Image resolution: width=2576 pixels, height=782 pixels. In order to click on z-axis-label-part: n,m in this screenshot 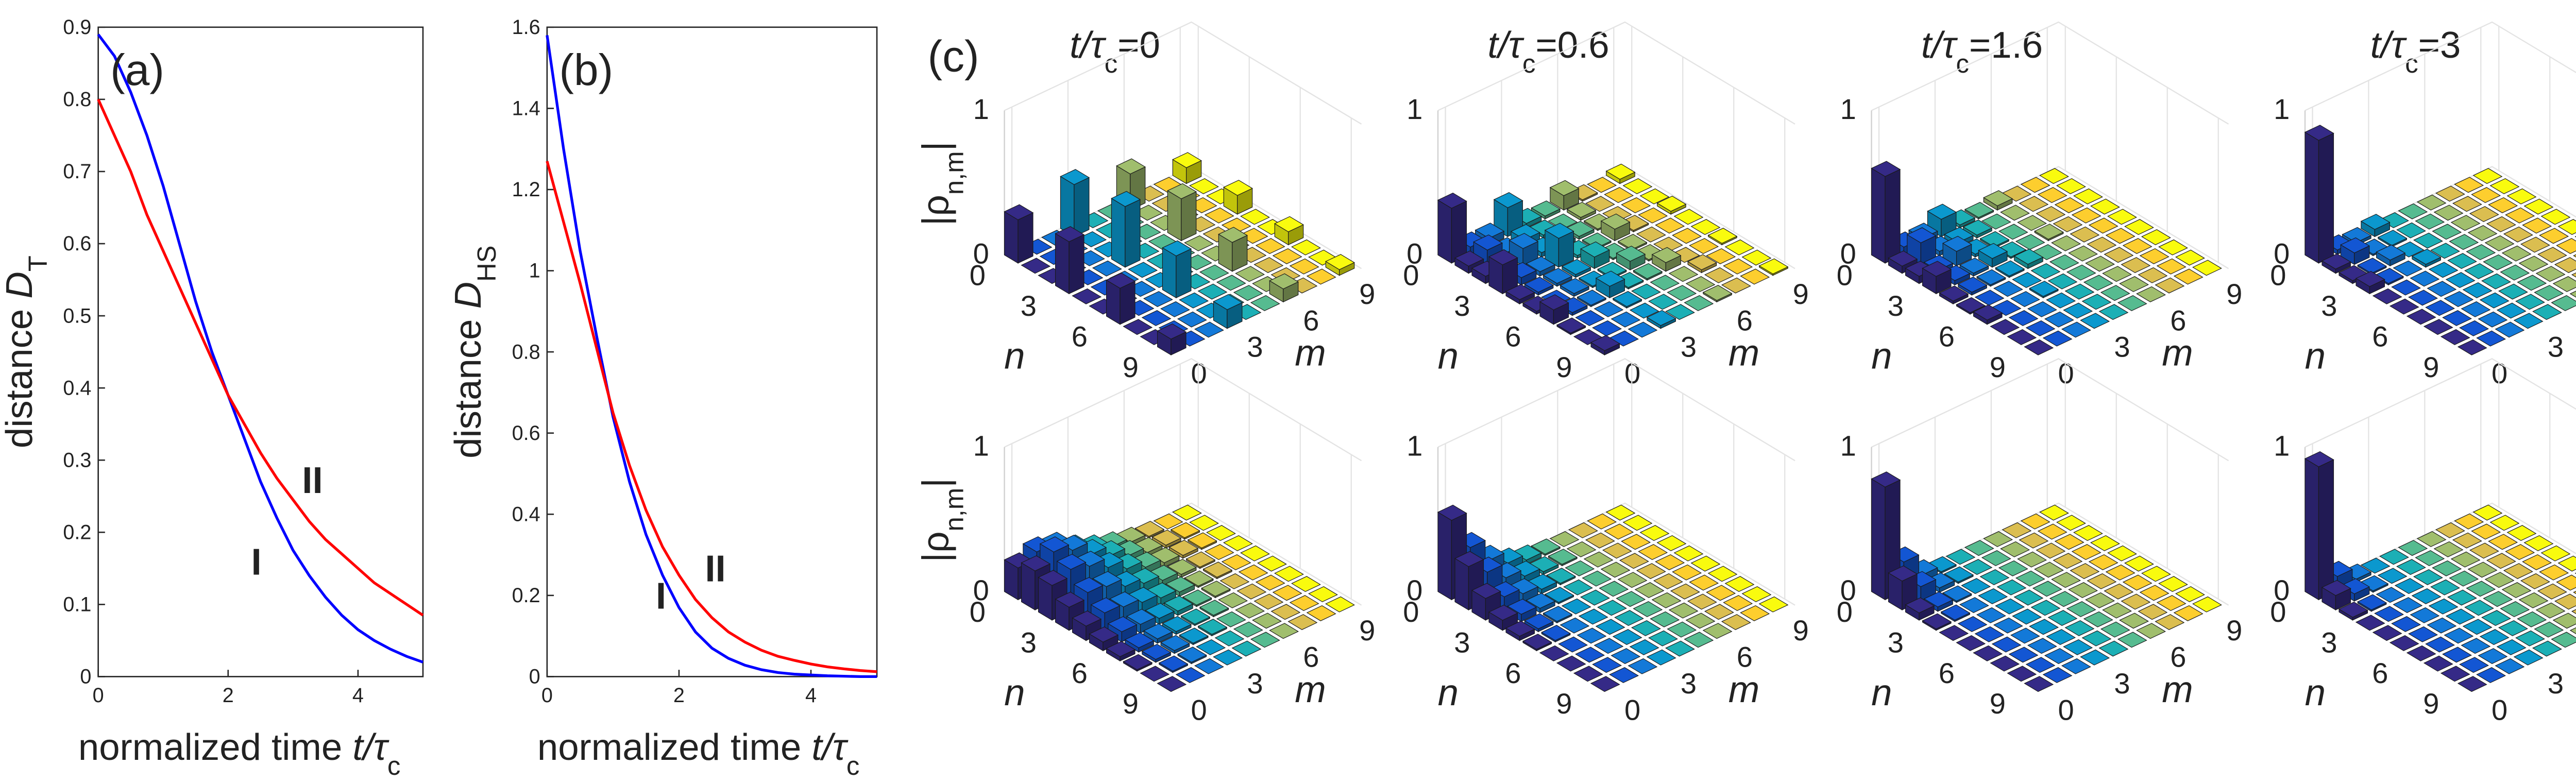, I will do `click(954, 510)`.